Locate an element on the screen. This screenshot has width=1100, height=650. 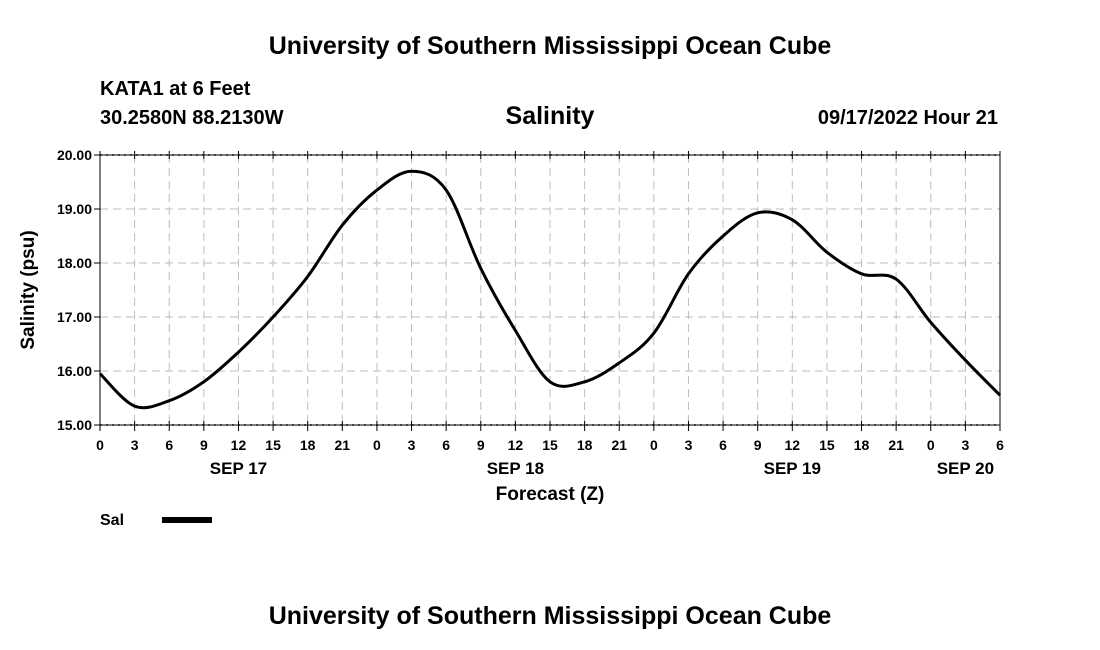
day-label: SEP 18 is located at coordinates (515, 468).